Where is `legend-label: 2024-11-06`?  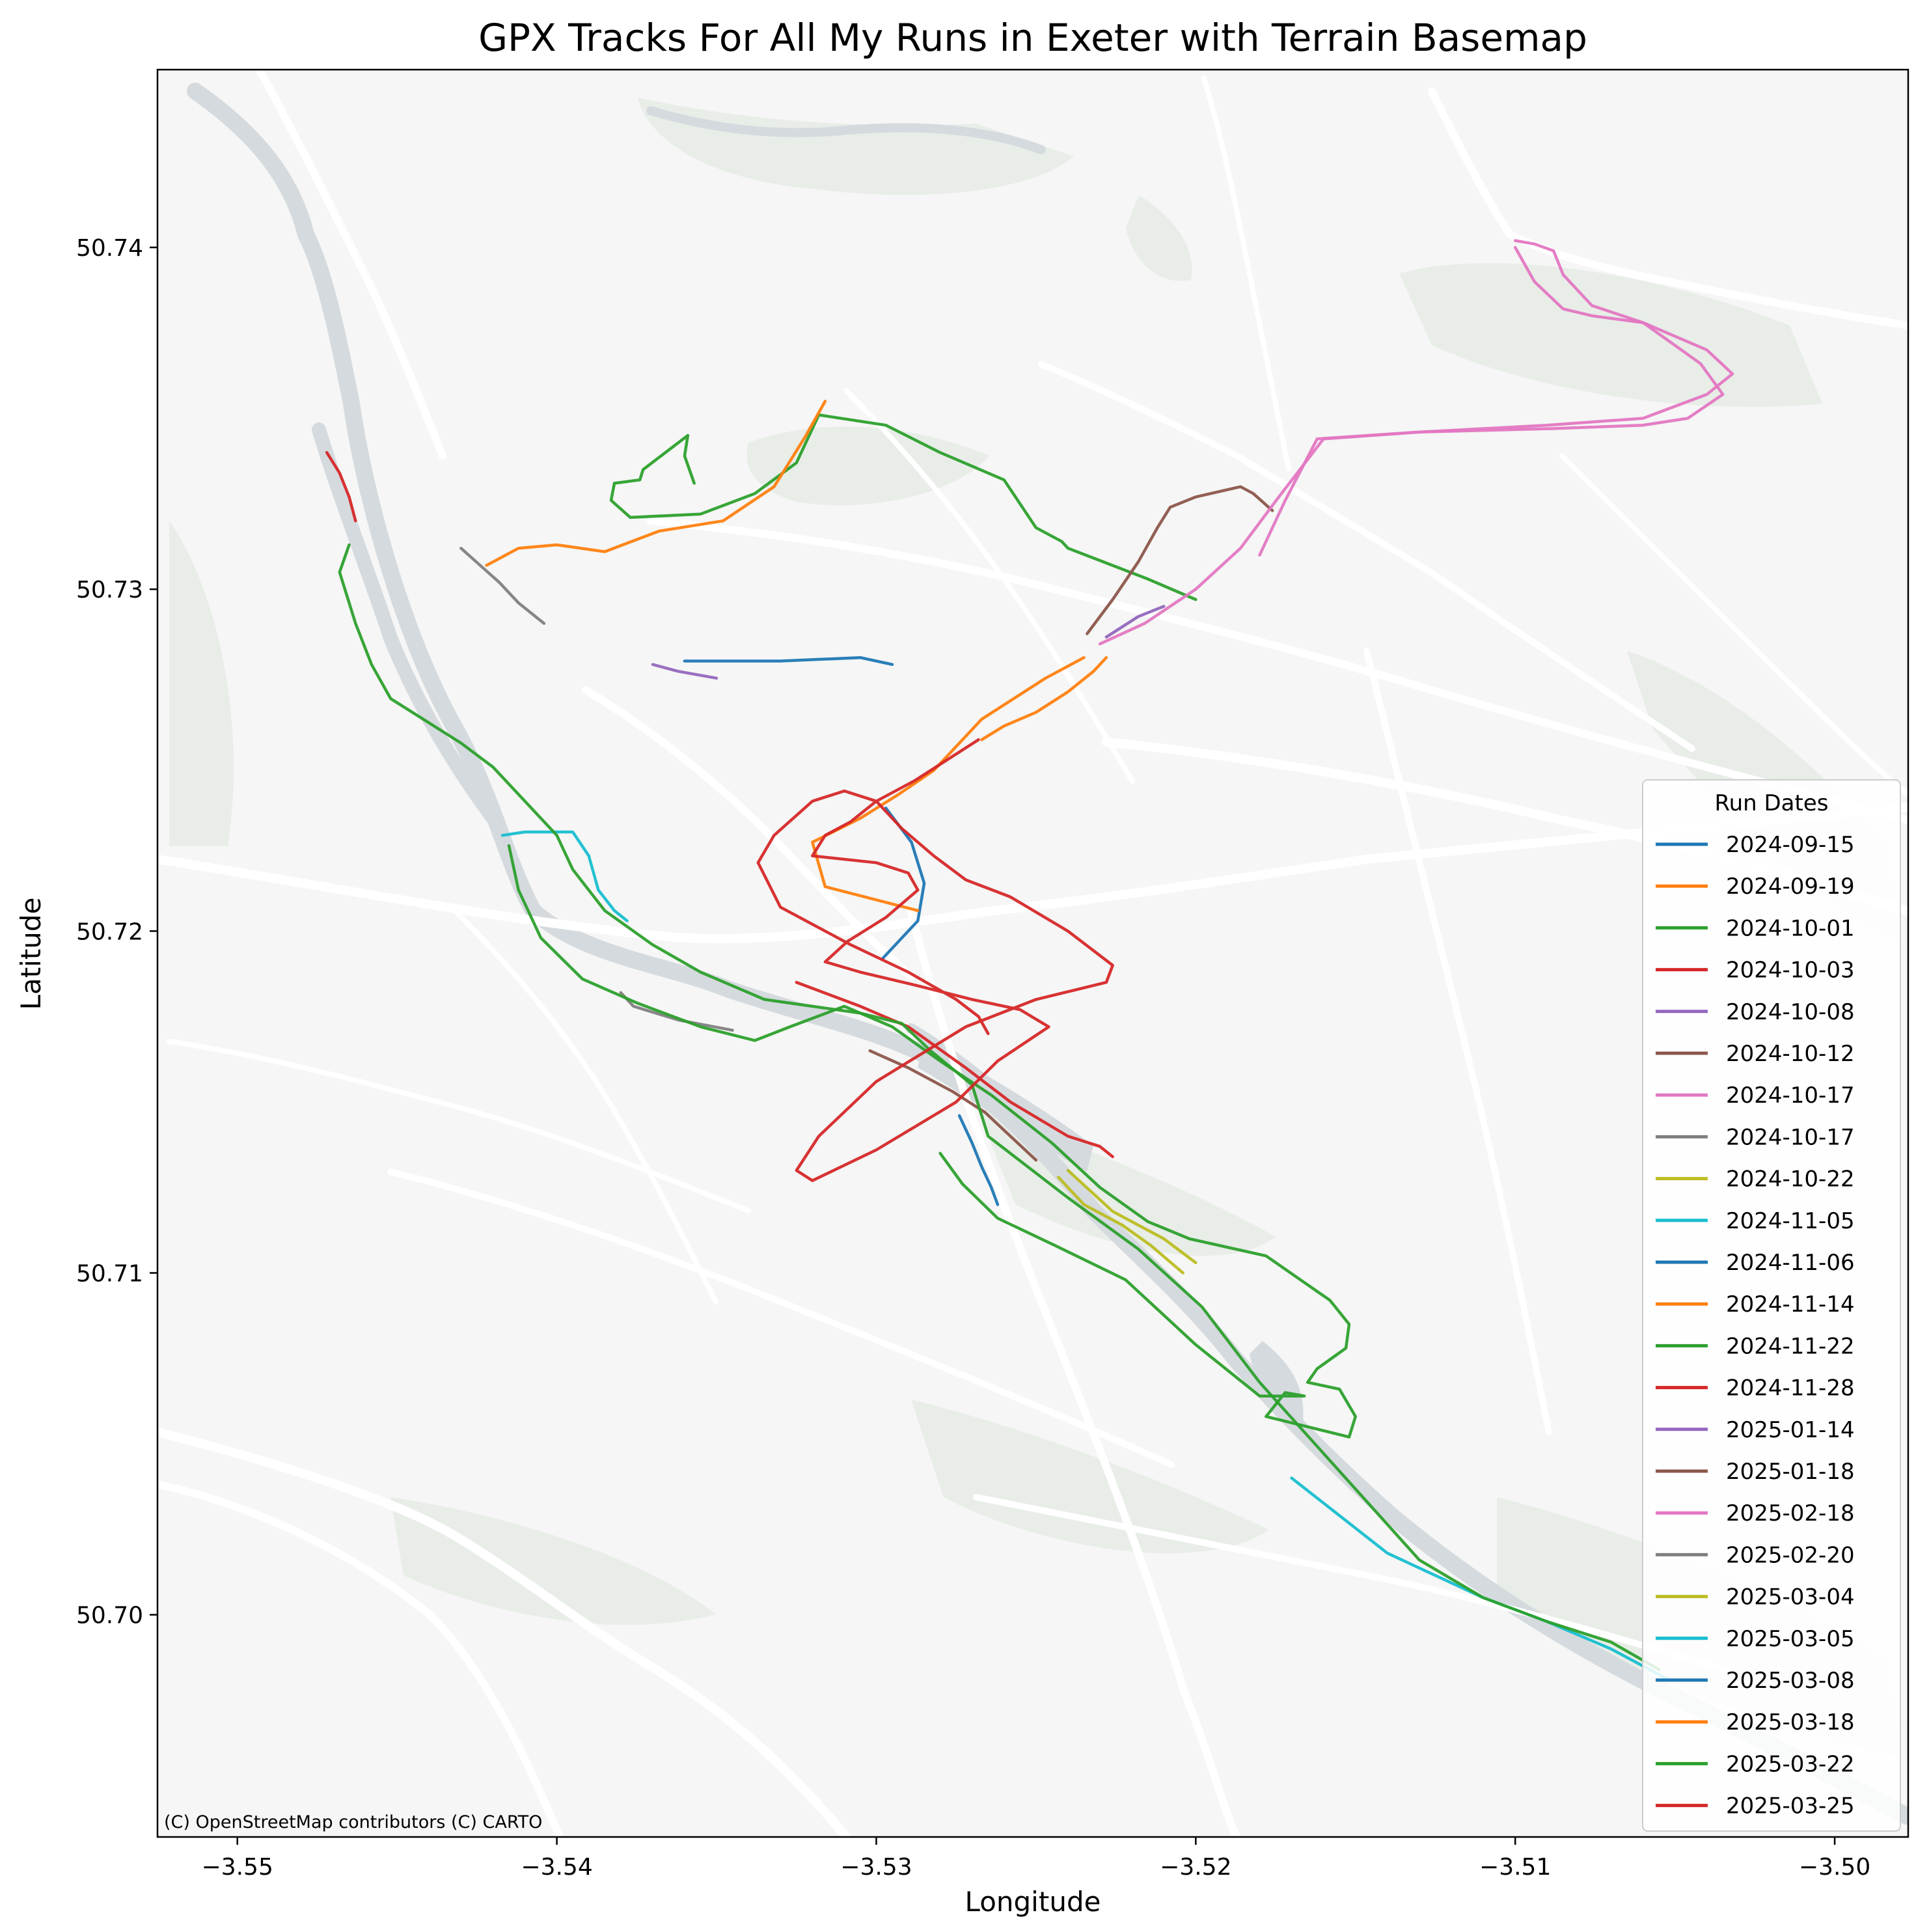
legend-label: 2024-11-06 is located at coordinates (1790, 1263).